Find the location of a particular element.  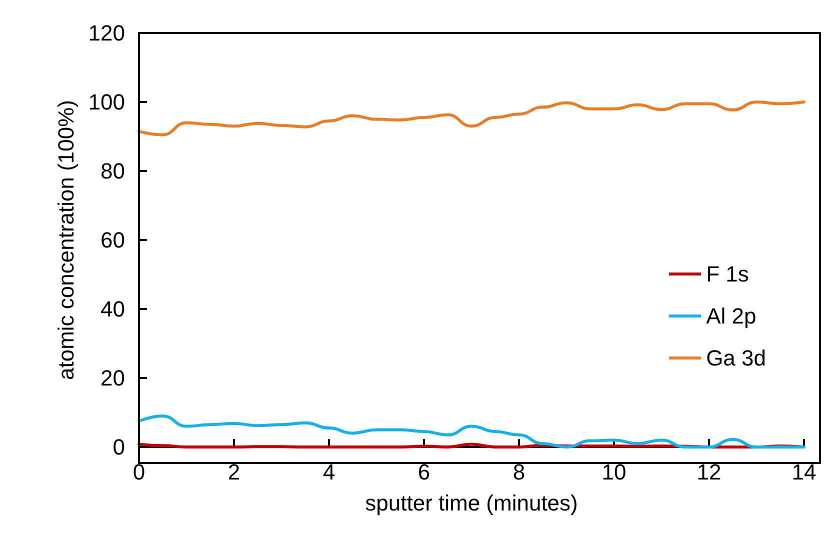

x-tick-label: 6 is located at coordinates (424, 472).